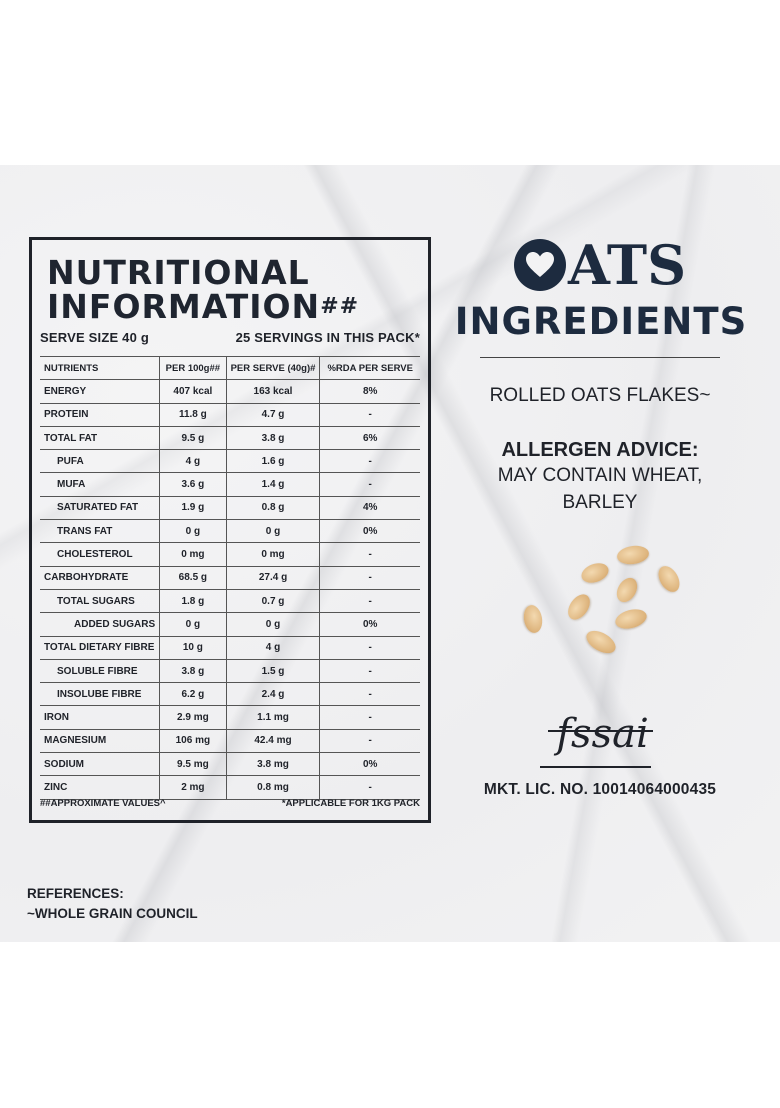 The image size is (780, 1108). Describe the element at coordinates (230, 787) in the screenshot. I see `table-row: ZINC 2 mg 0.8 mg -` at that location.